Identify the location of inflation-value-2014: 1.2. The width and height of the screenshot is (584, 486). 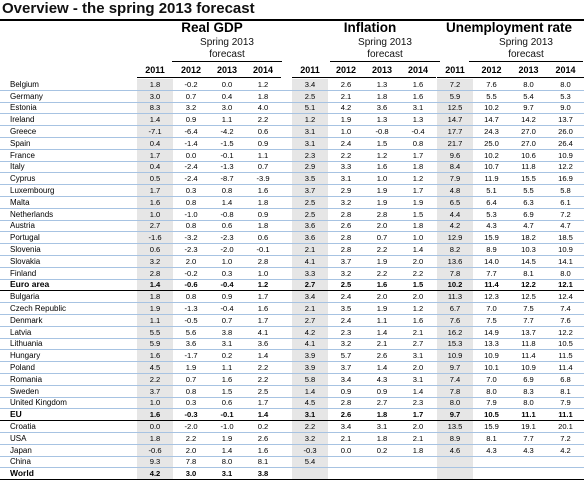
(418, 308).